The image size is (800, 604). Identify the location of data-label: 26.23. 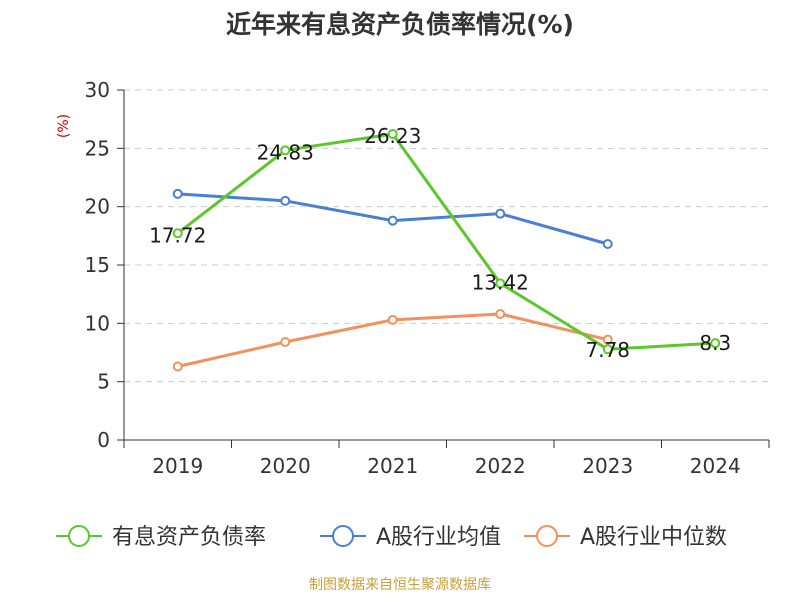
(392, 136).